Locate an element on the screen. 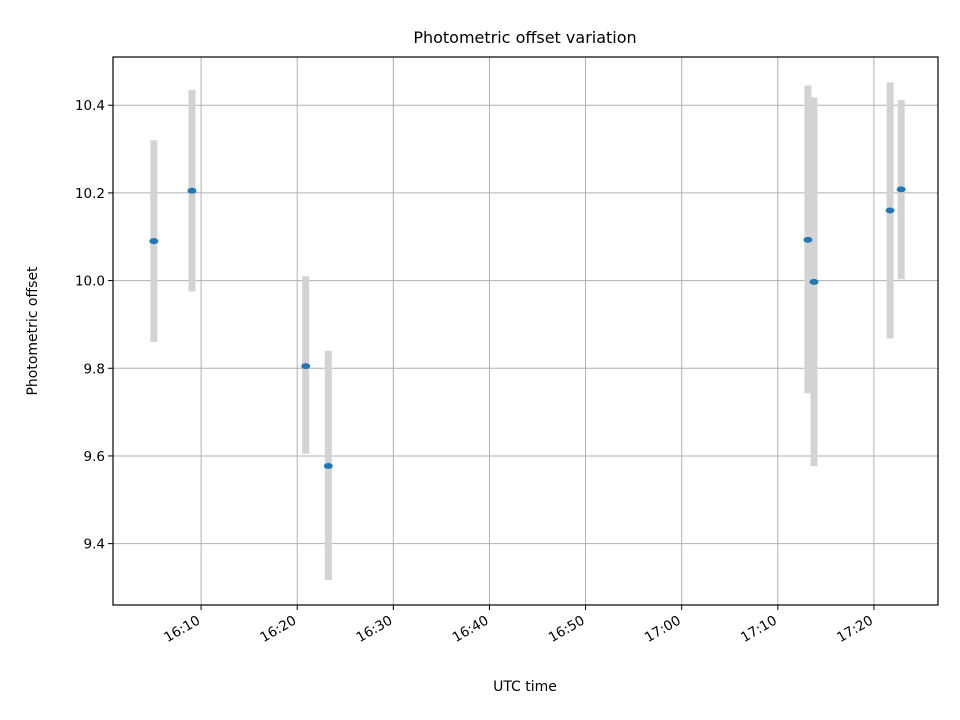 The image size is (960, 720). x-ticks: 16:10 16:20 16:30 16:40 16:50 17:00 17:10 17:20 is located at coordinates (518, 625).